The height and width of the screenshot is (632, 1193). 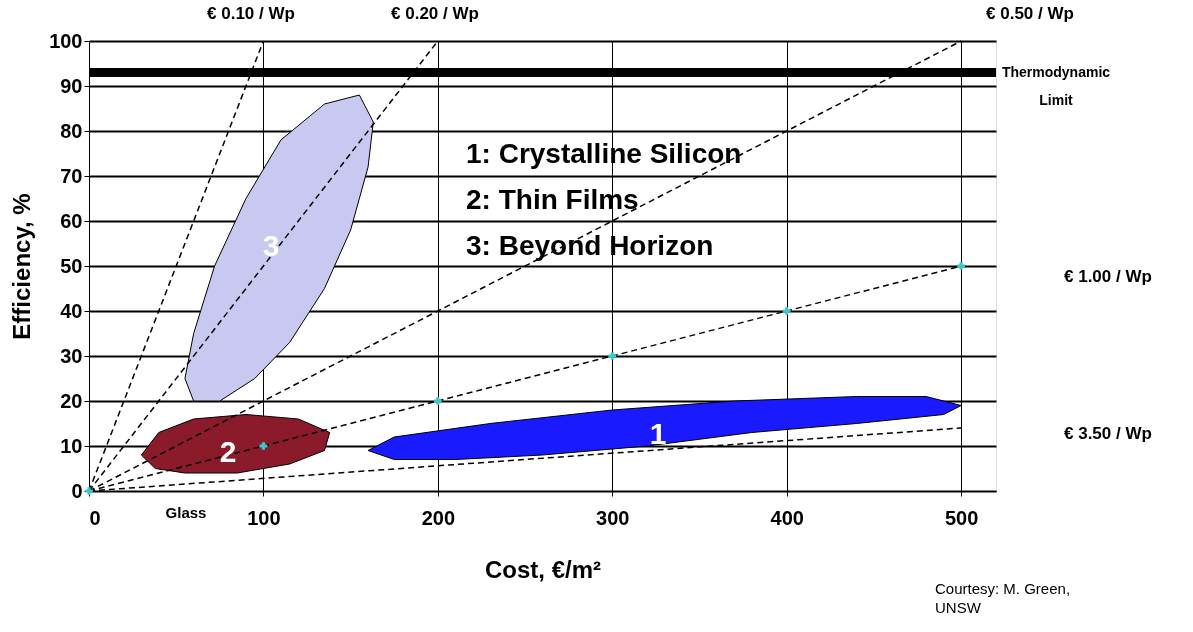 What do you see at coordinates (435, 13) in the screenshot?
I see `text: € 0.20 / Wp` at bounding box center [435, 13].